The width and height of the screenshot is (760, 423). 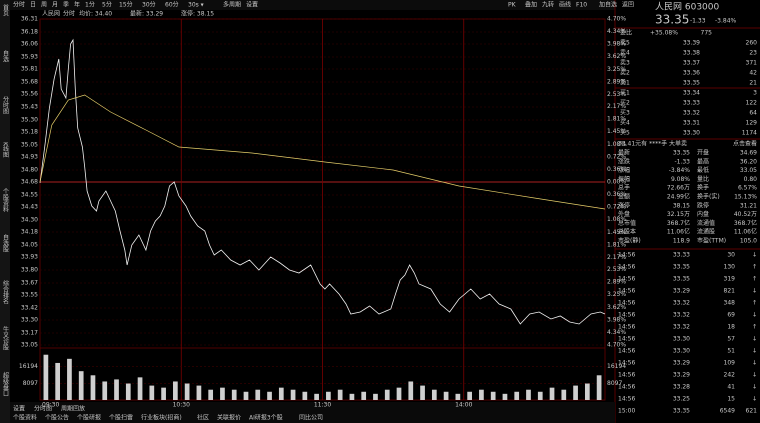 What do you see at coordinates (752, 43) in the screenshot?
I see `book-volume: 260` at bounding box center [752, 43].